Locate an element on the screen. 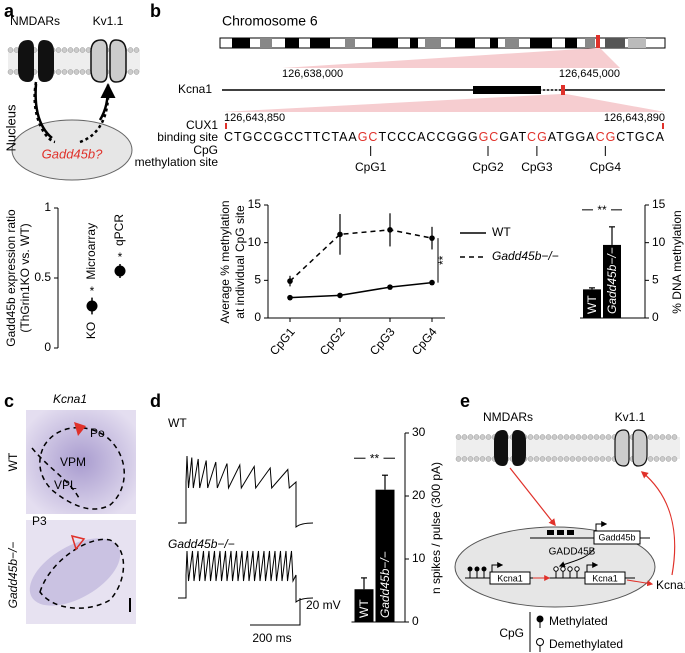  legend-title: CpG is located at coordinates (511, 633).